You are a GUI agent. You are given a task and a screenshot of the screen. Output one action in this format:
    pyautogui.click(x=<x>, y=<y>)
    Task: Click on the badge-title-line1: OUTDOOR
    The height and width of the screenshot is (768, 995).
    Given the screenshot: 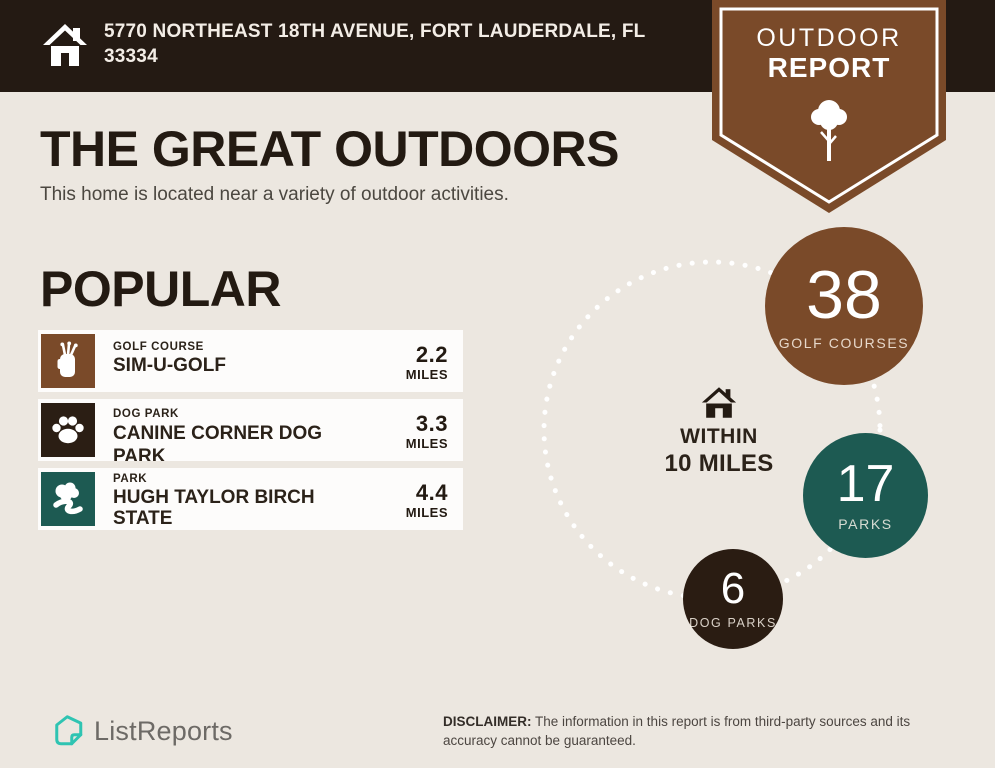 What is the action you would take?
    pyautogui.click(x=829, y=38)
    